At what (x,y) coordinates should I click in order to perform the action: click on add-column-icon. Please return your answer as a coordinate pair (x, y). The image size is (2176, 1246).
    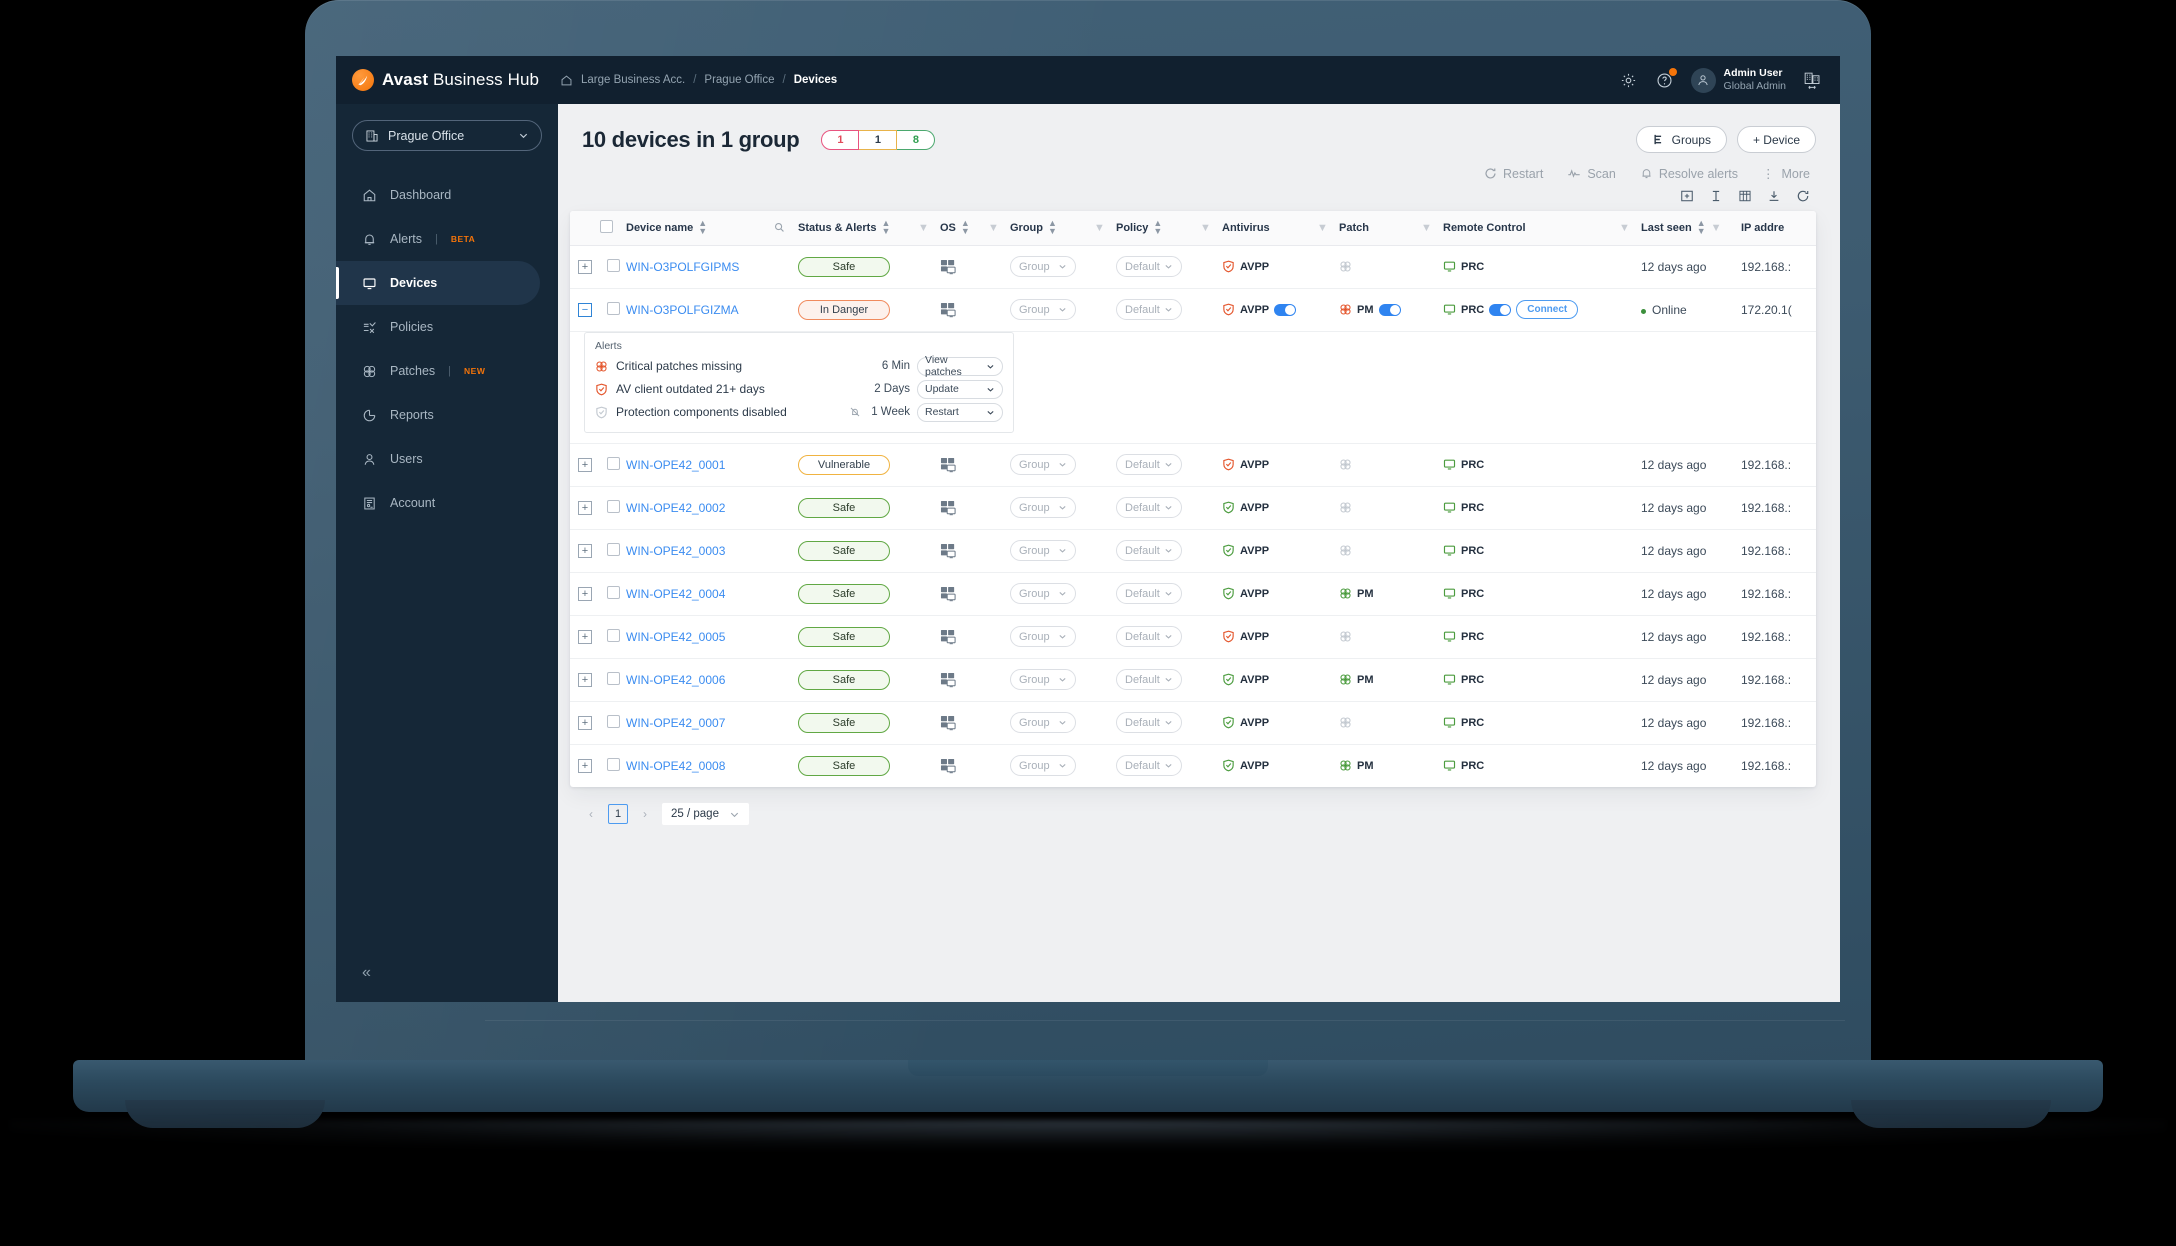
    Looking at the image, I should click on (1687, 196).